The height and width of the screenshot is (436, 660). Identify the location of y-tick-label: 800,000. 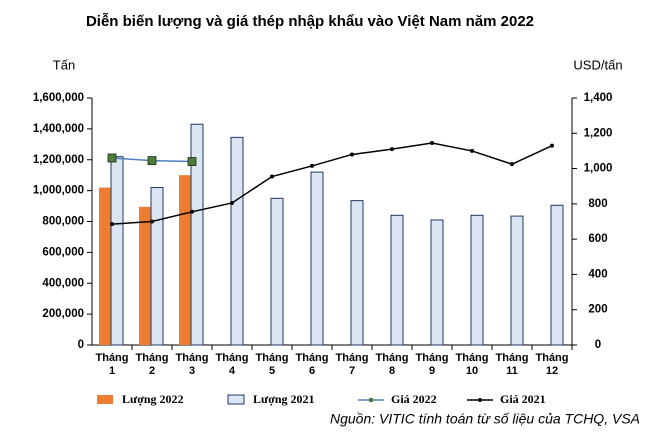
(63, 222).